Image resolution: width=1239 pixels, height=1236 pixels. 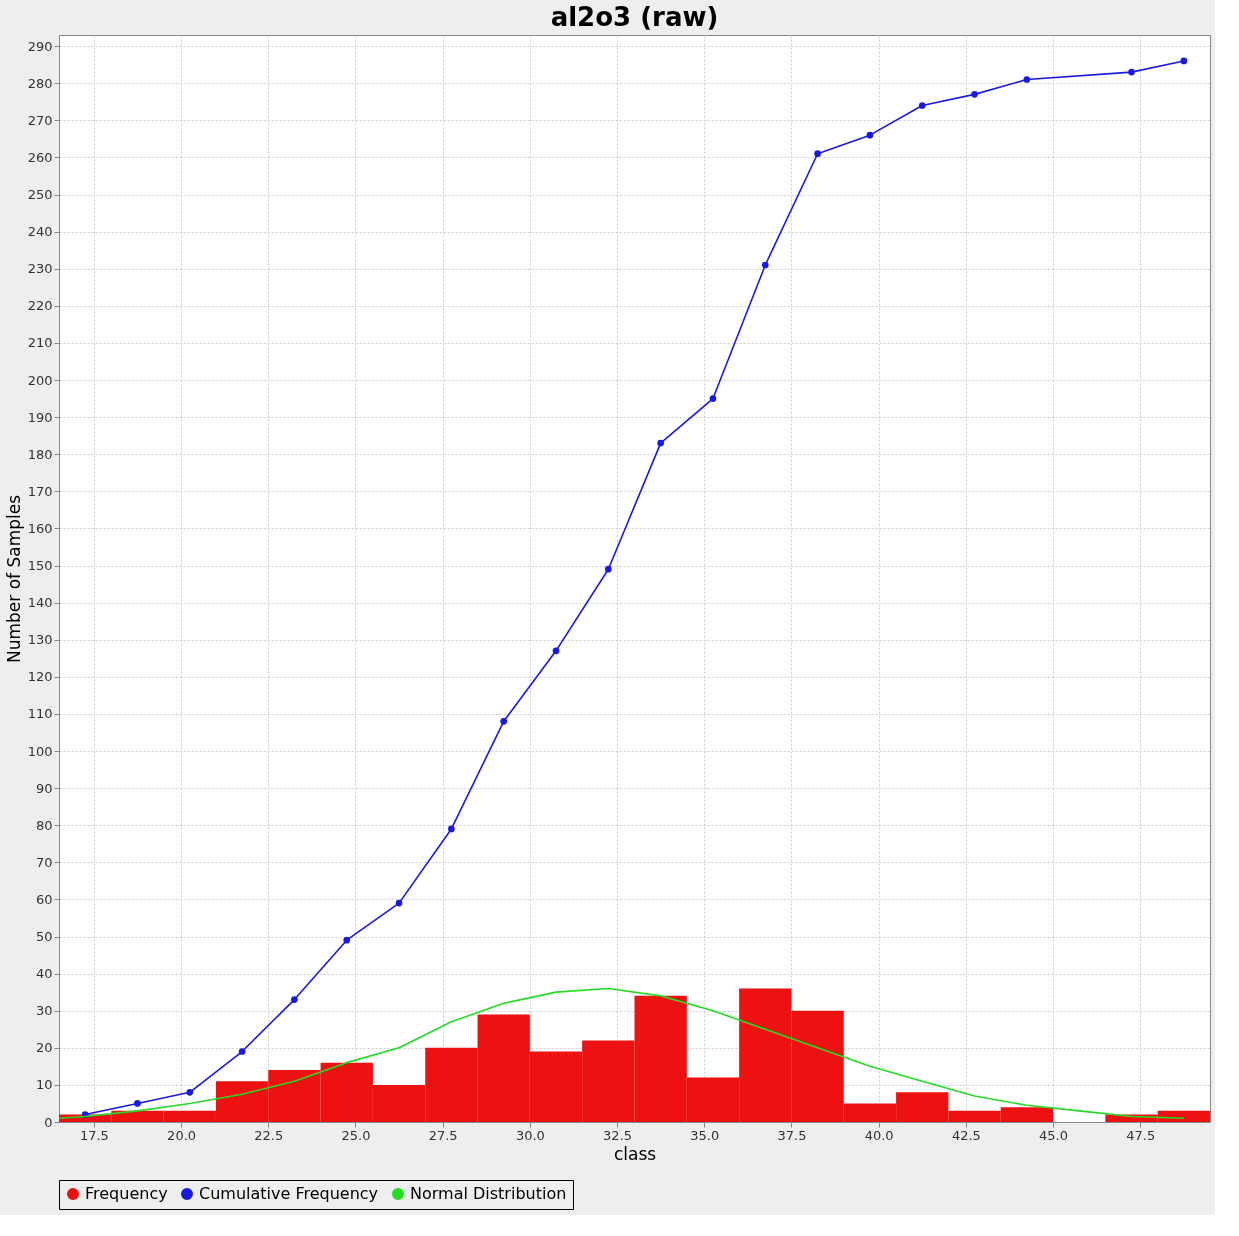 I want to click on y-tick-label: 80, so click(x=44, y=825).